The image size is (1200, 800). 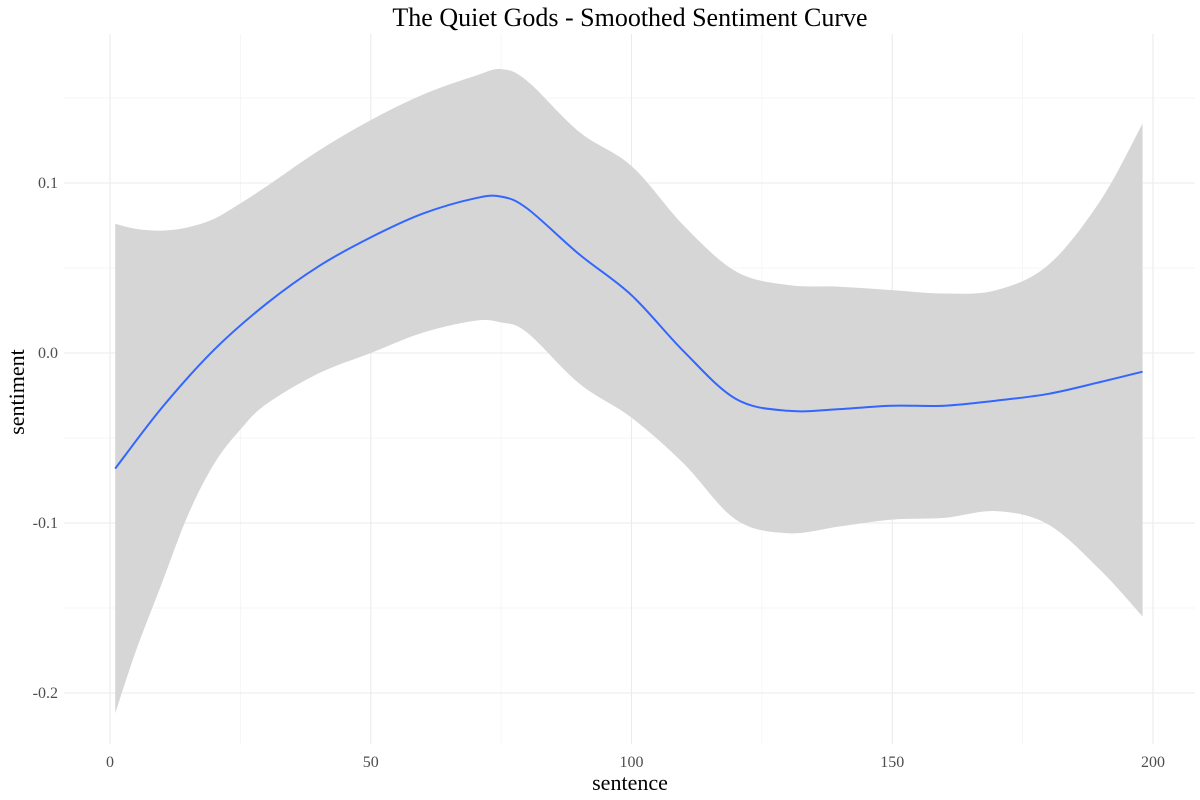 What do you see at coordinates (16, 392) in the screenshot?
I see `y-axis-title: sentiment` at bounding box center [16, 392].